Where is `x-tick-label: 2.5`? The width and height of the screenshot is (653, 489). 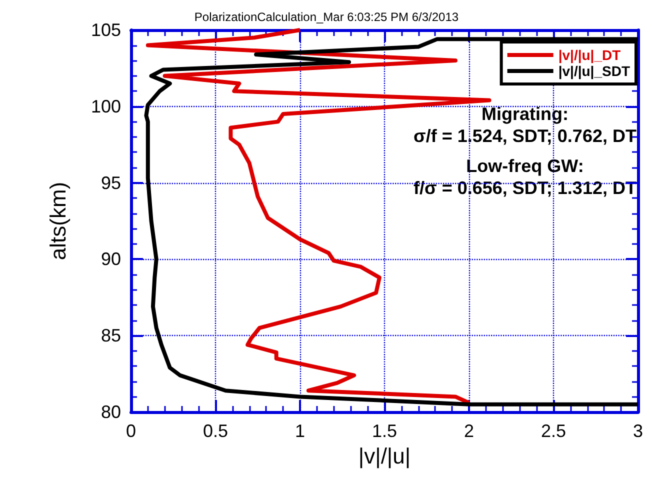 x-tick-label: 2.5 is located at coordinates (553, 431).